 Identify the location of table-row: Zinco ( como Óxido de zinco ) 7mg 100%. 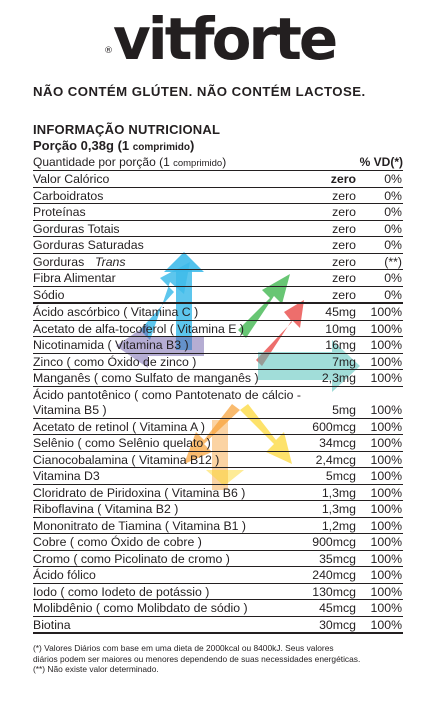
(218, 362).